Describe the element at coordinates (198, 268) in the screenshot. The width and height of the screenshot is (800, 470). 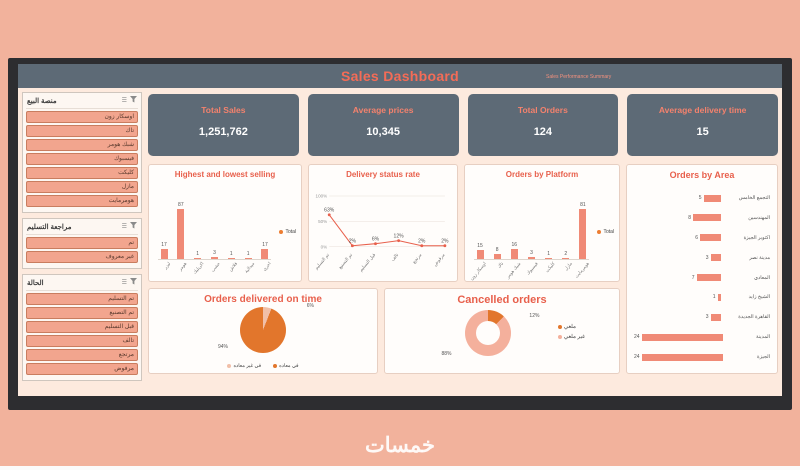
I see `bar-category-label: اكريليك` at that location.